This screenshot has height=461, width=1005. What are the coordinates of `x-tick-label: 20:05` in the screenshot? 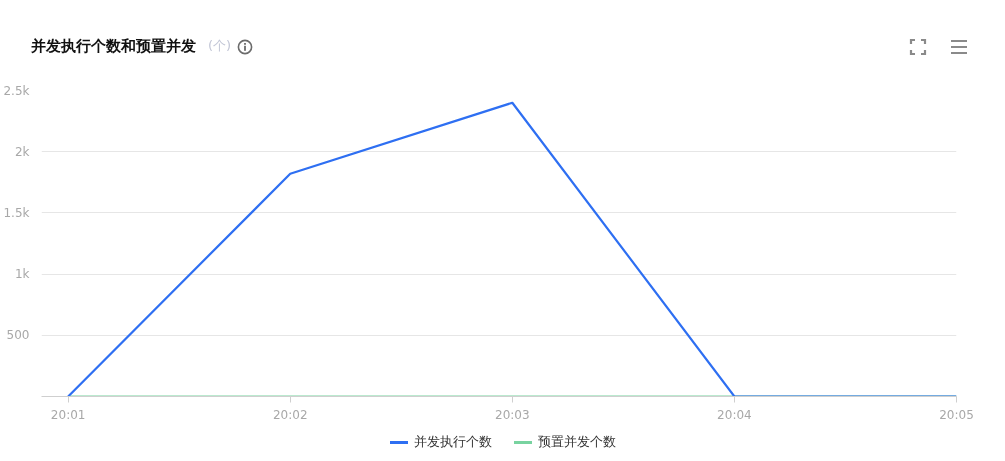 It's located at (956, 414).